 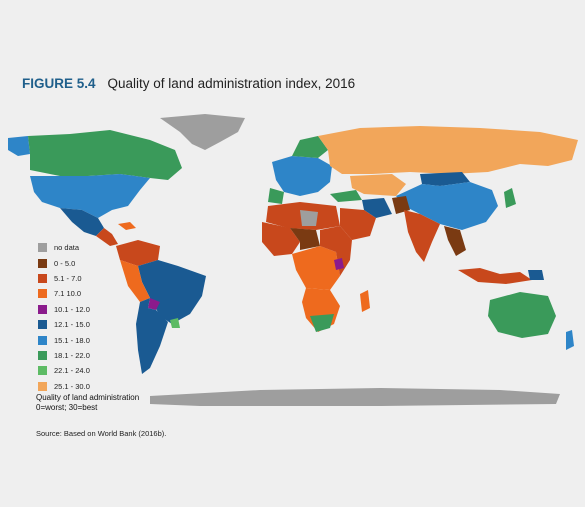 I want to click on region-mexico, so click(x=82, y=222).